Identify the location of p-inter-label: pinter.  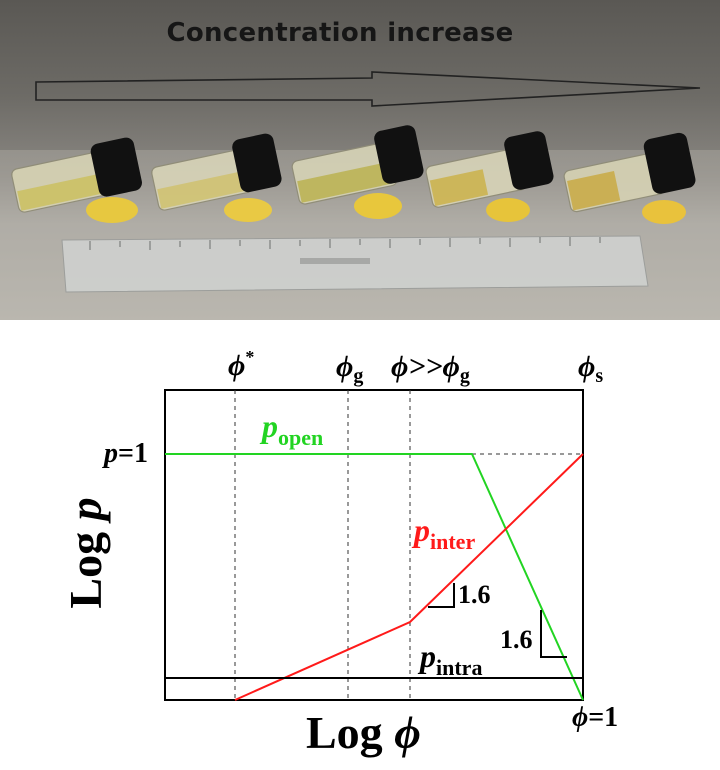
(445, 533).